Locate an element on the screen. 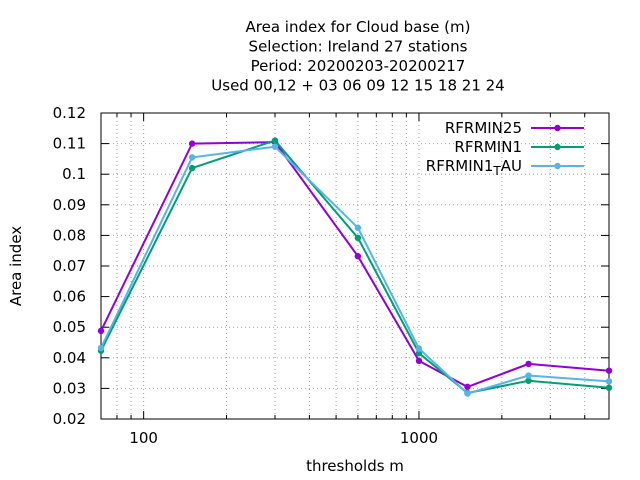 This screenshot has width=640, height=480. y-tick-label: 0.02 is located at coordinates (69, 419).